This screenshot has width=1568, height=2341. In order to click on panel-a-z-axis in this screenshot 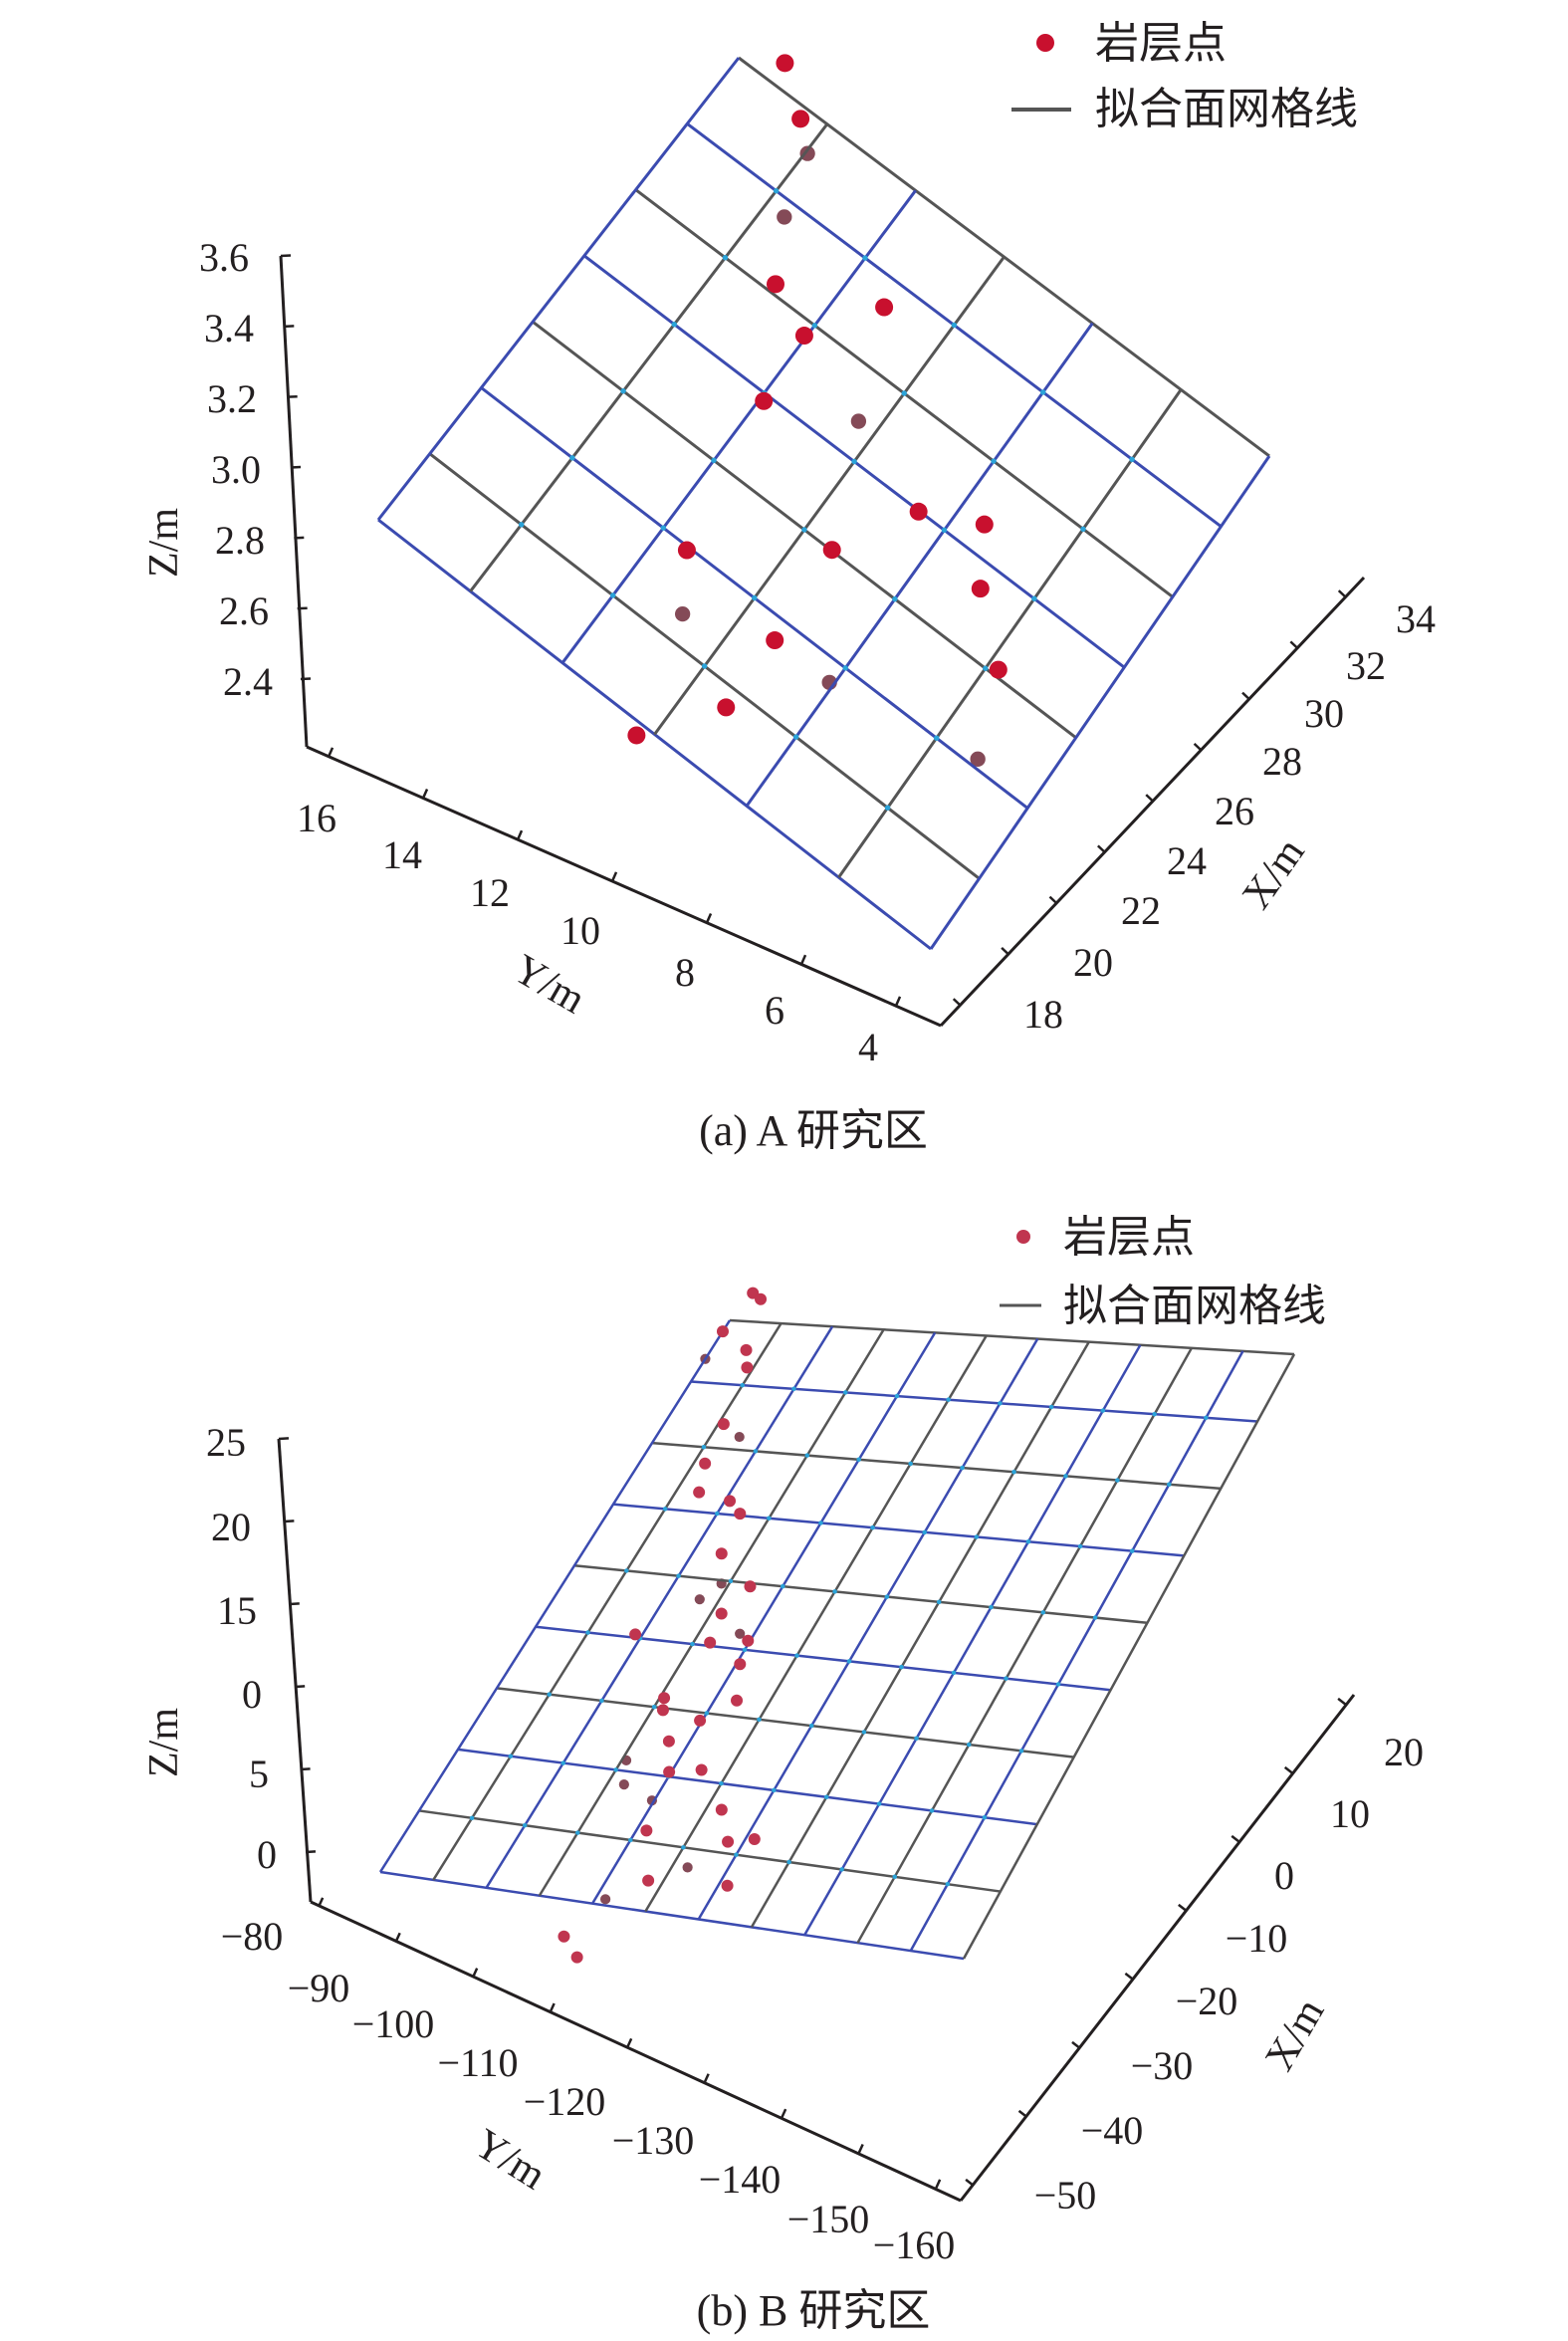, I will do `click(294, 502)`.